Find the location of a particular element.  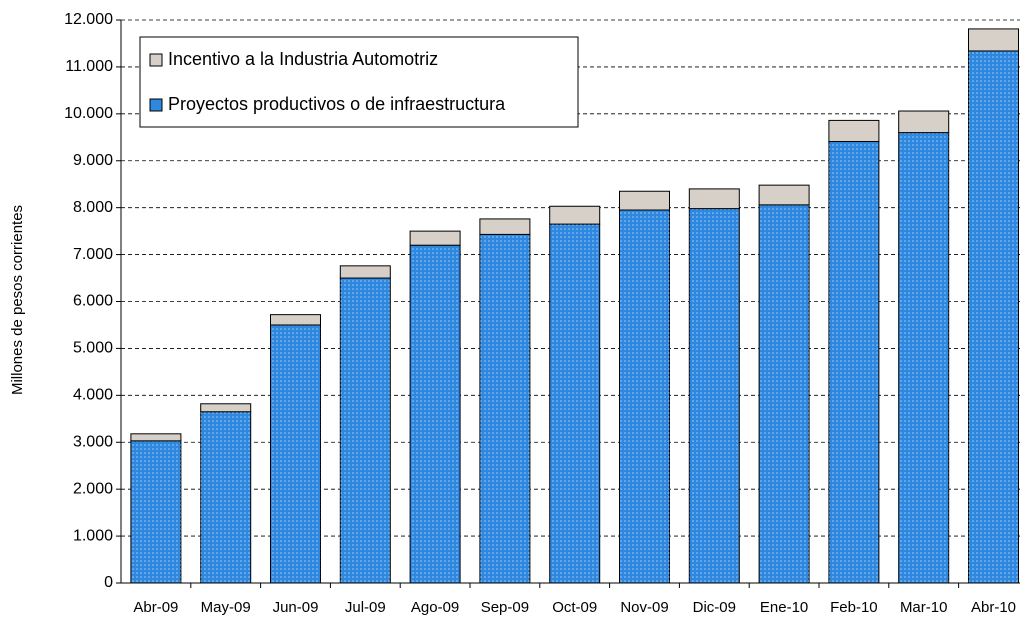

y-tick-label: 4.000 is located at coordinates (93, 395).